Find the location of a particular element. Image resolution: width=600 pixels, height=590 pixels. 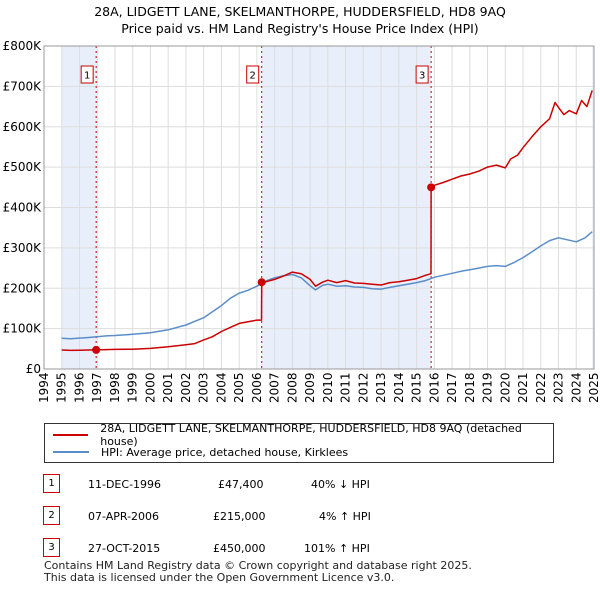

marker-label: 3 is located at coordinates (422, 76).